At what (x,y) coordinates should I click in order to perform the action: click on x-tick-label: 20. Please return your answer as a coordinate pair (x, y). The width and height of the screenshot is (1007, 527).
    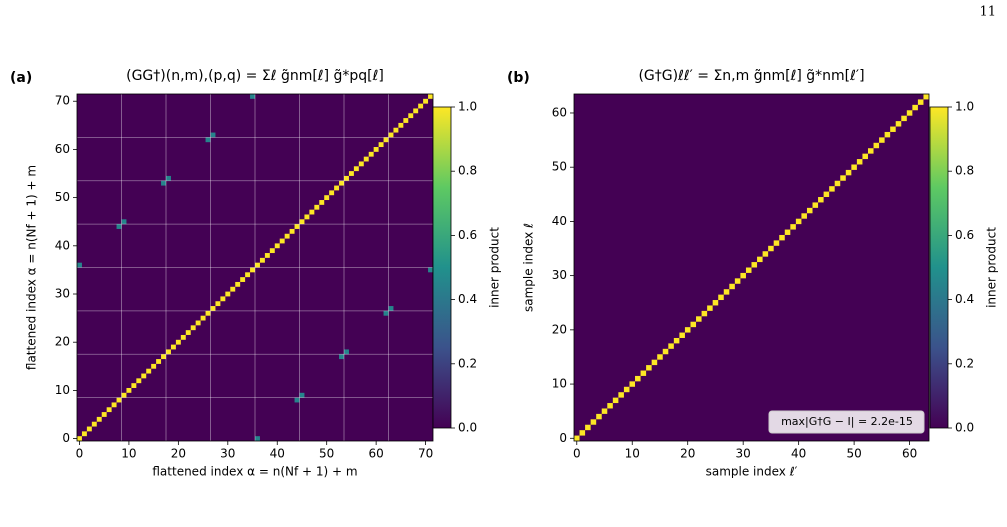
    Looking at the image, I should click on (687, 454).